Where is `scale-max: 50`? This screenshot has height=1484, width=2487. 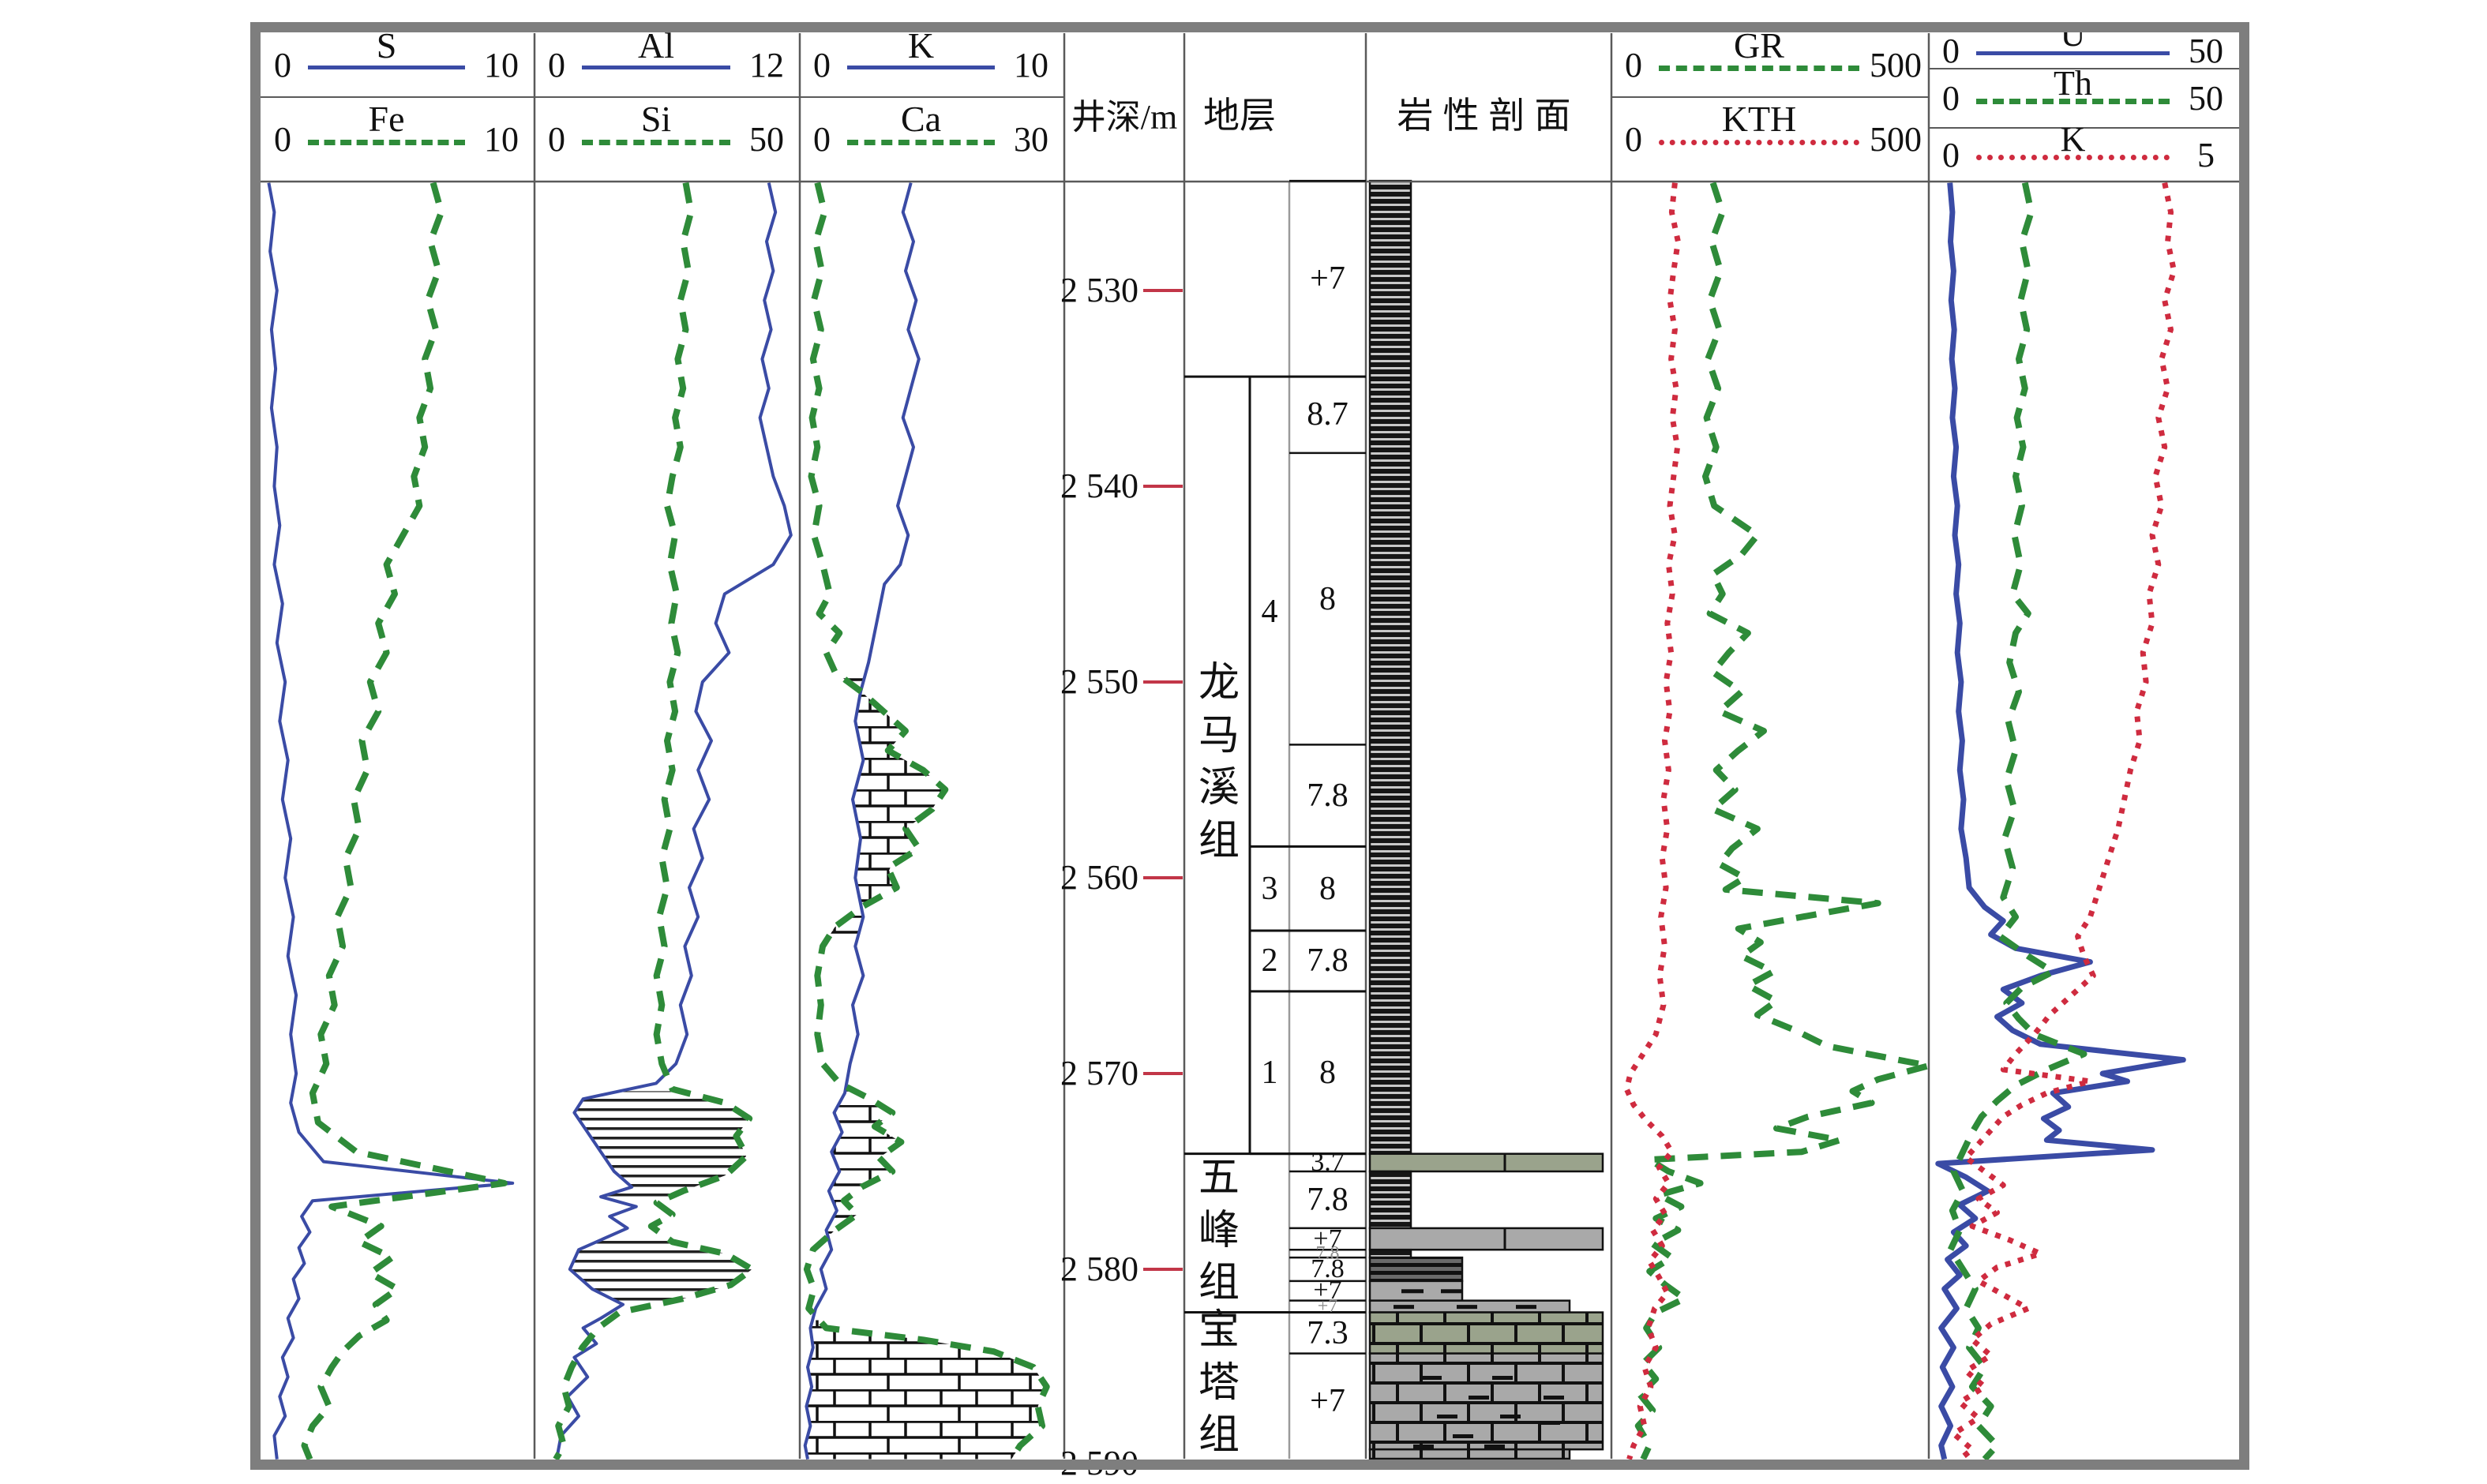 scale-max: 50 is located at coordinates (2206, 51).